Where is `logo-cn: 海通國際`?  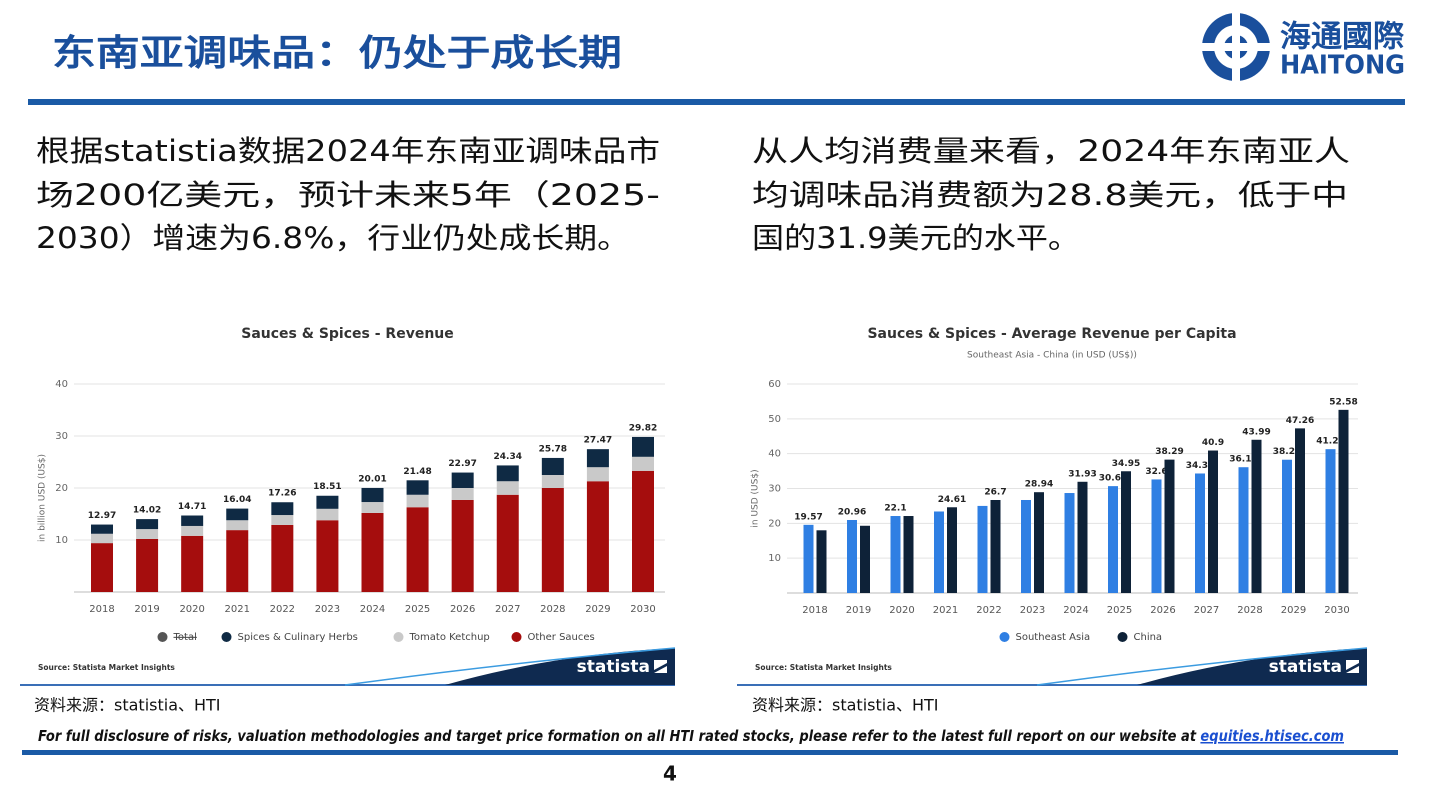 logo-cn: 海通國際 is located at coordinates (1342, 37).